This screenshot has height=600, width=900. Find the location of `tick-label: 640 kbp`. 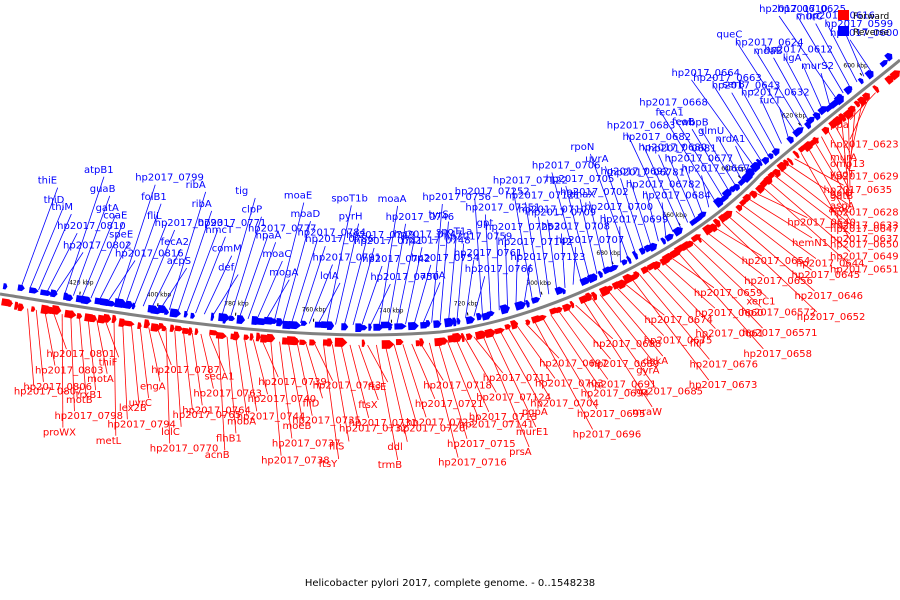

tick-label: 640 kbp is located at coordinates (733, 169).